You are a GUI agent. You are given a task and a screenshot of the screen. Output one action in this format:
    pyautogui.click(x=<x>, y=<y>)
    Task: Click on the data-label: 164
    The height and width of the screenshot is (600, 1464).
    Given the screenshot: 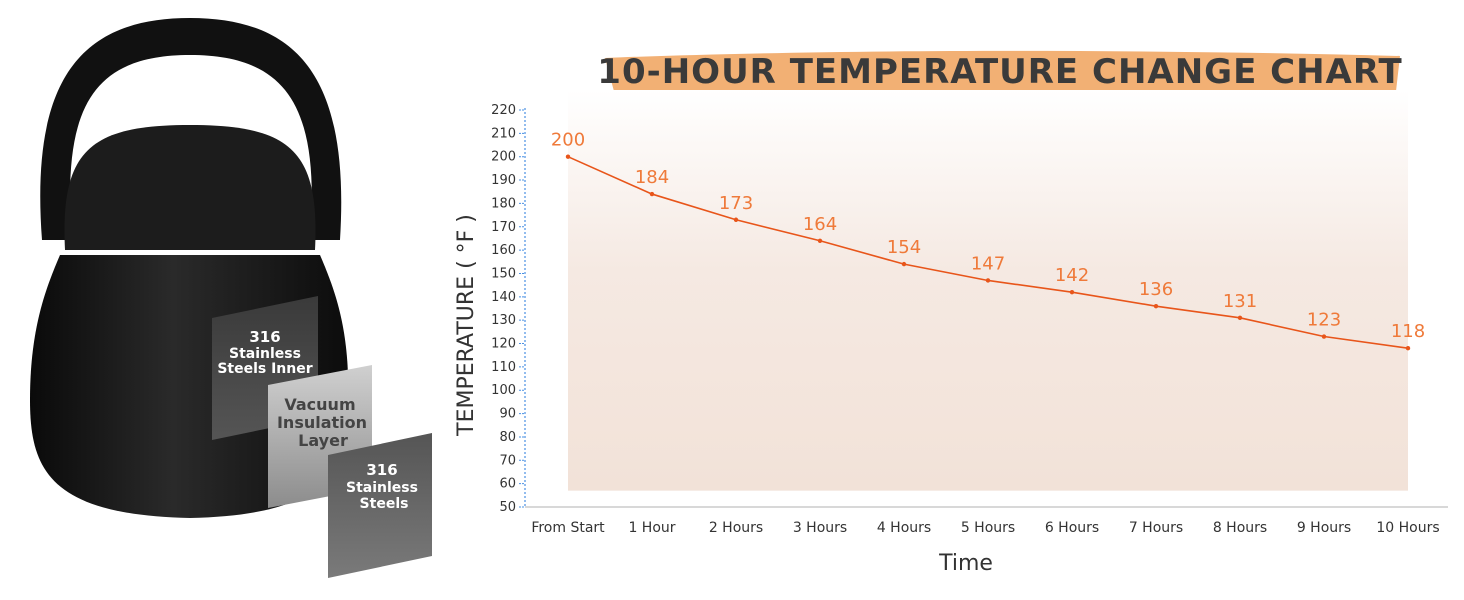 What is the action you would take?
    pyautogui.click(x=820, y=224)
    